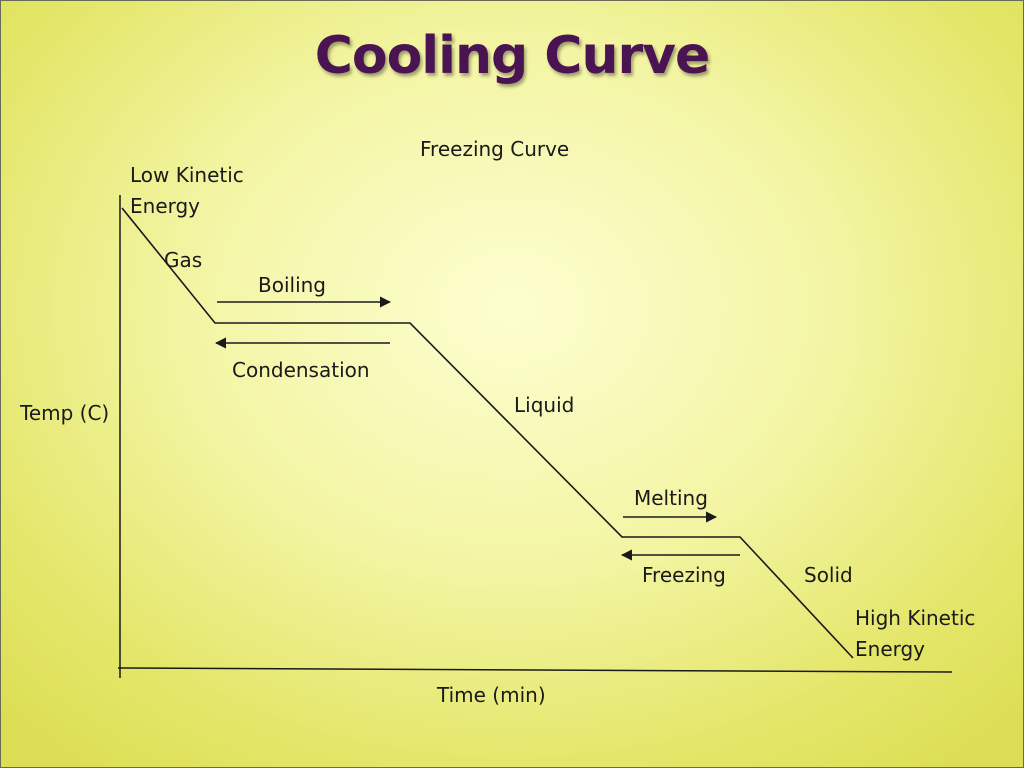 The height and width of the screenshot is (768, 1024). I want to click on high-kinetic-energy-label: High Kinetic Energy, so click(915, 634).